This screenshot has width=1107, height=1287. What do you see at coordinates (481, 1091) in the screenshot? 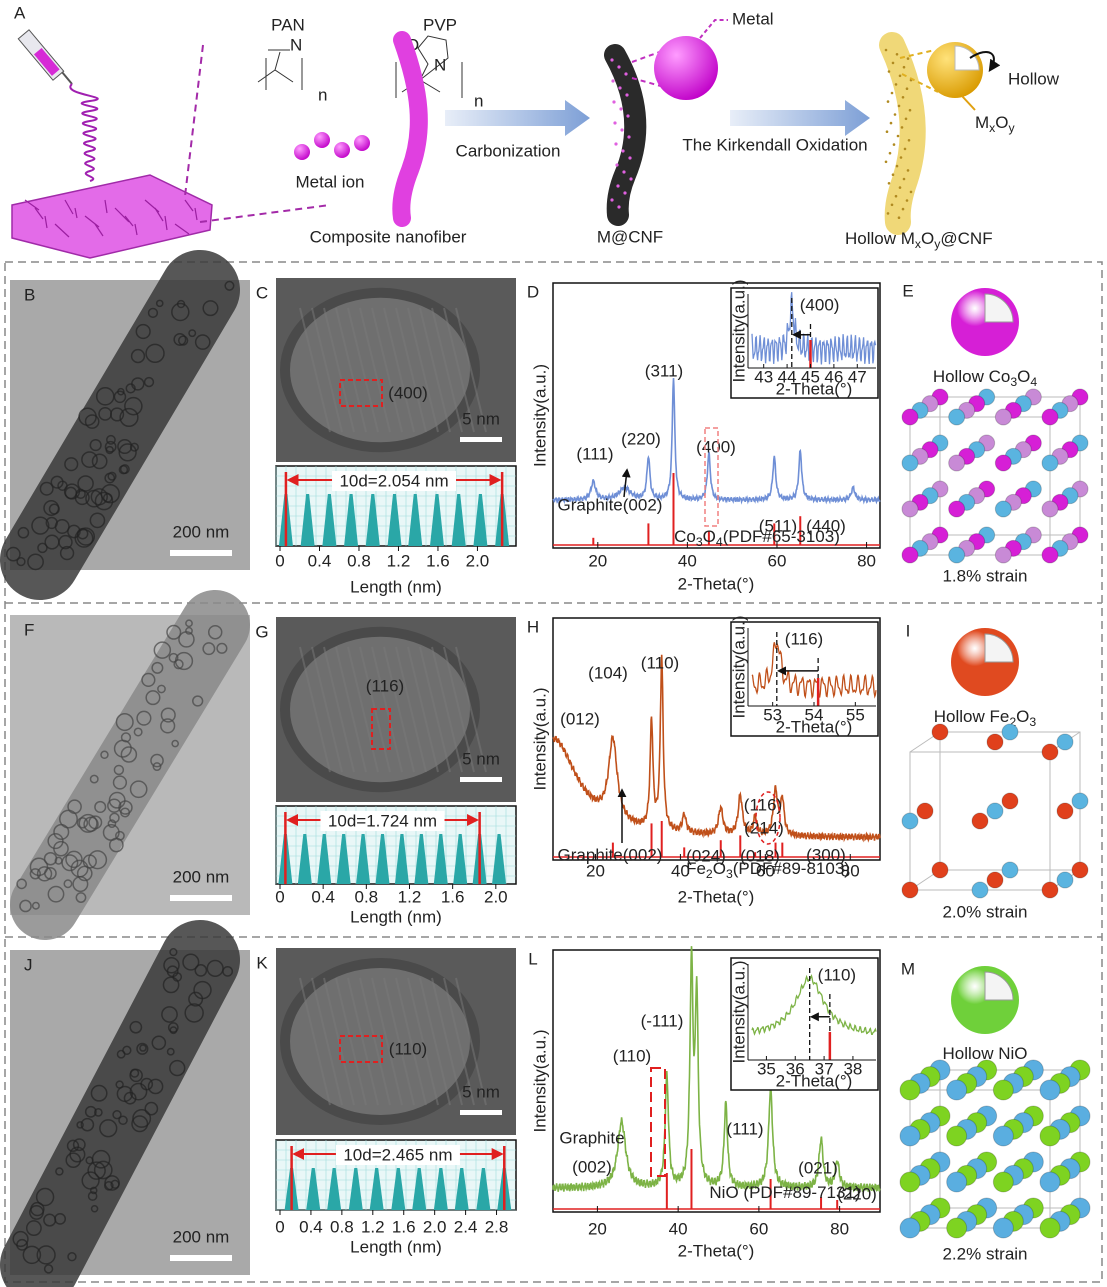
I see `scale-label: 5 nm` at bounding box center [481, 1091].